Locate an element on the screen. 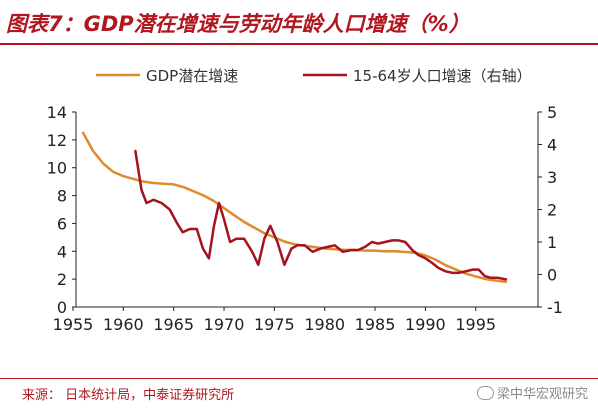 The width and height of the screenshot is (598, 411). watermark: 梁中华宏观研究 is located at coordinates (532, 392).